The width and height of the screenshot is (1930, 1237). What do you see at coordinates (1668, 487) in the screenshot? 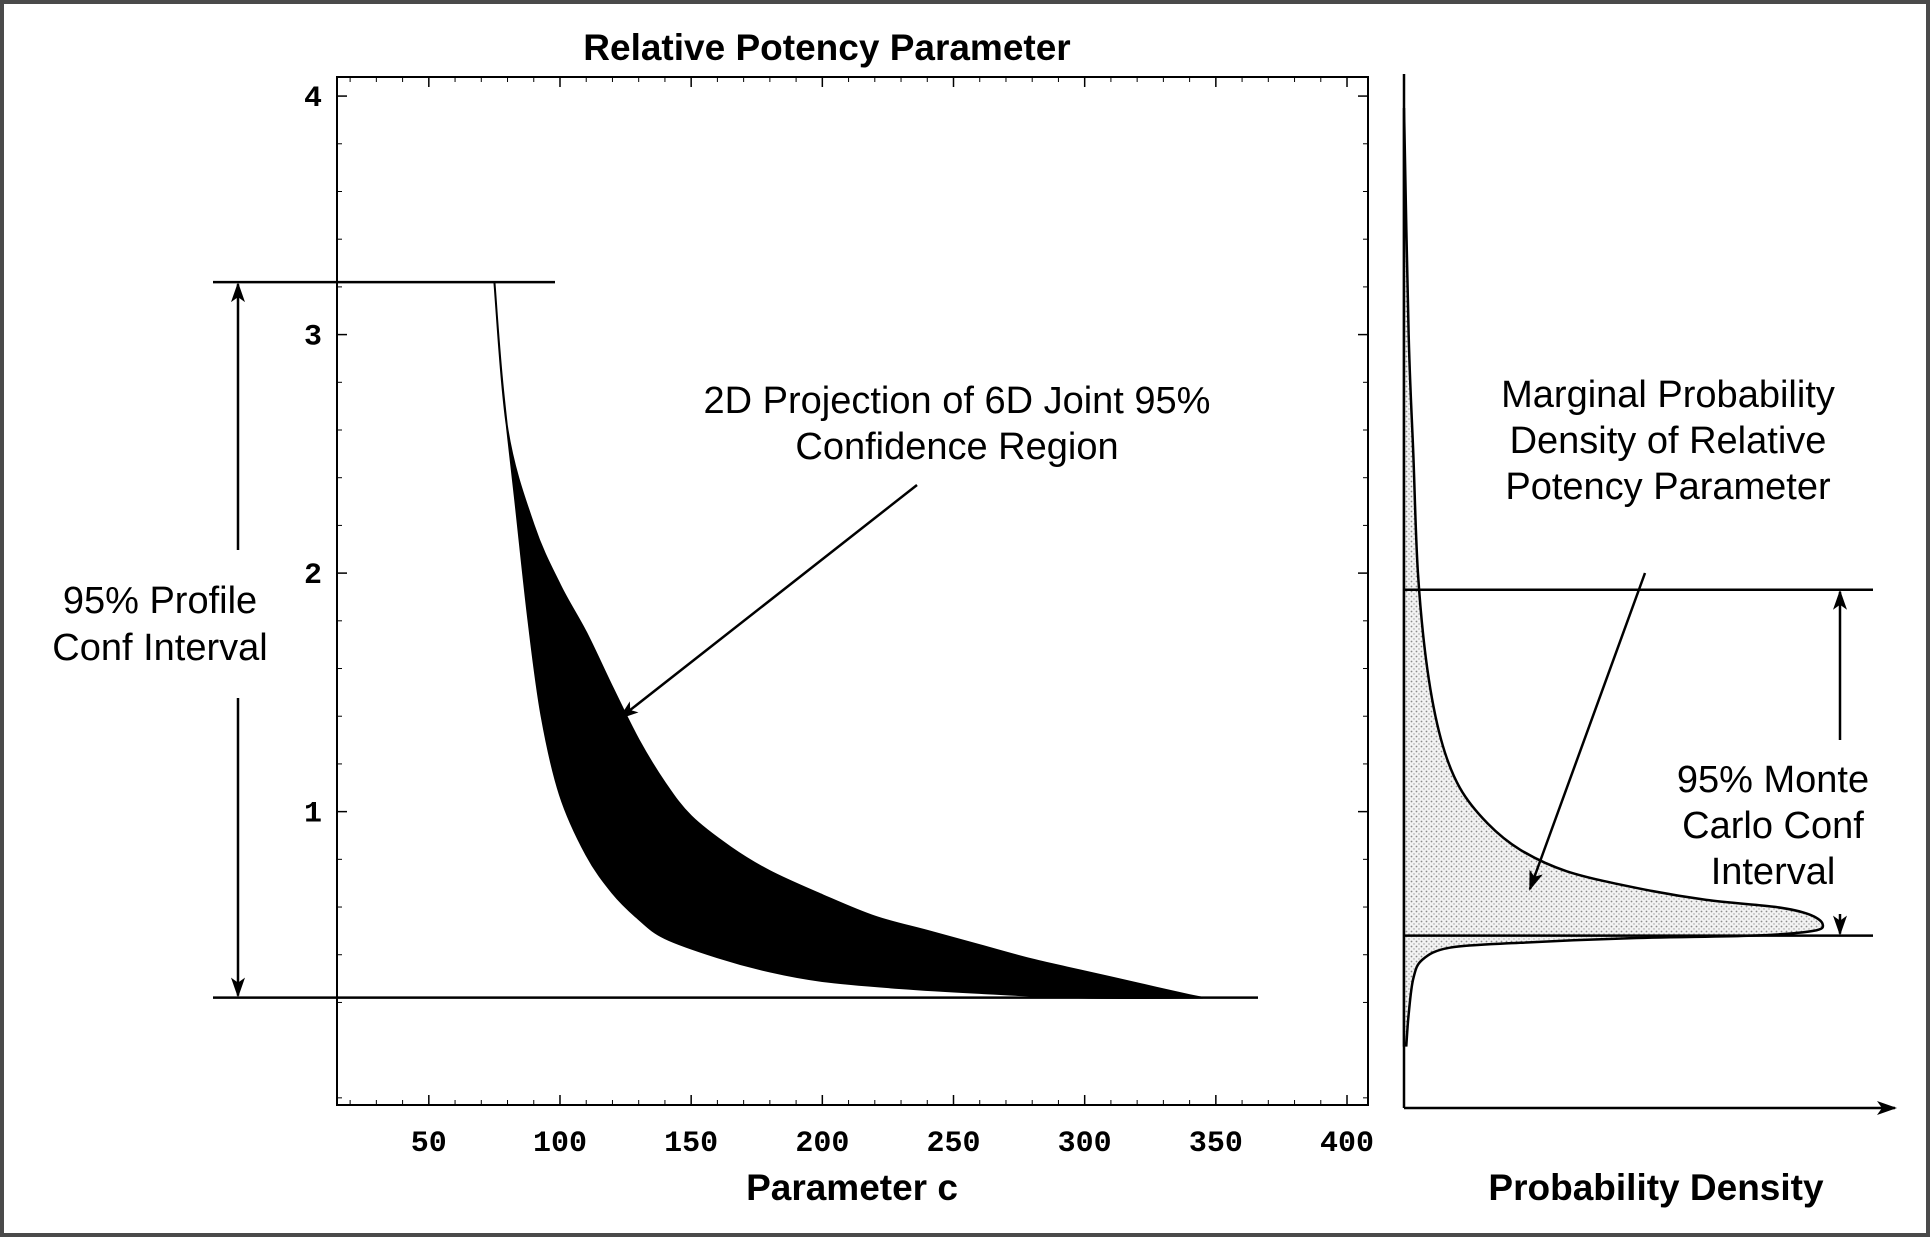
I see `density-label-line-3: Potency Parameter` at bounding box center [1668, 487].